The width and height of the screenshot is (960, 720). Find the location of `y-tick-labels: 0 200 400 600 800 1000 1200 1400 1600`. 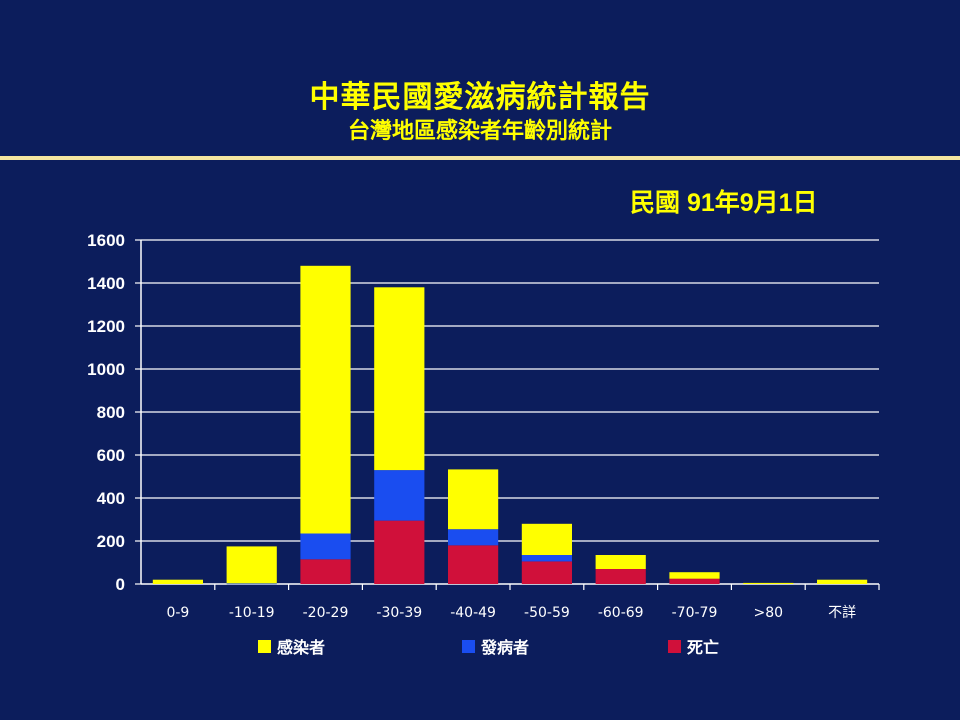

y-tick-labels: 0 200 400 600 800 1000 1200 1400 1600 is located at coordinates (106, 412).